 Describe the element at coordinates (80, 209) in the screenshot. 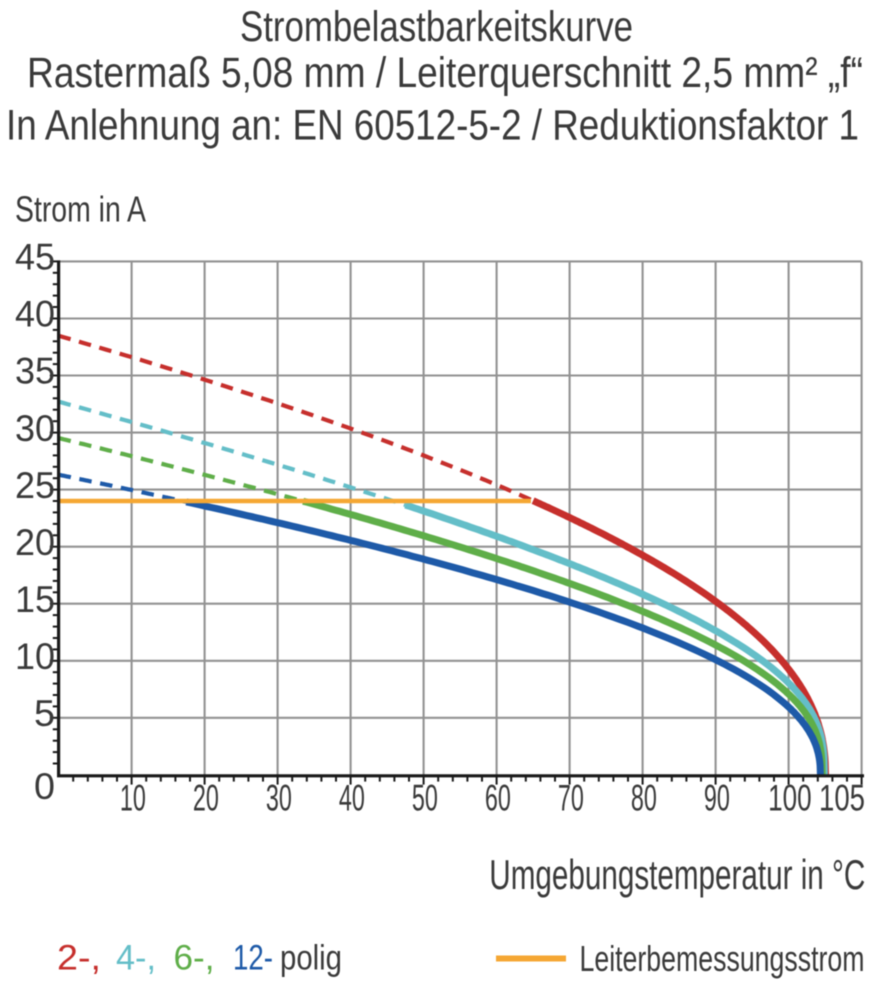

I see `svg-text: Strom in A` at that location.